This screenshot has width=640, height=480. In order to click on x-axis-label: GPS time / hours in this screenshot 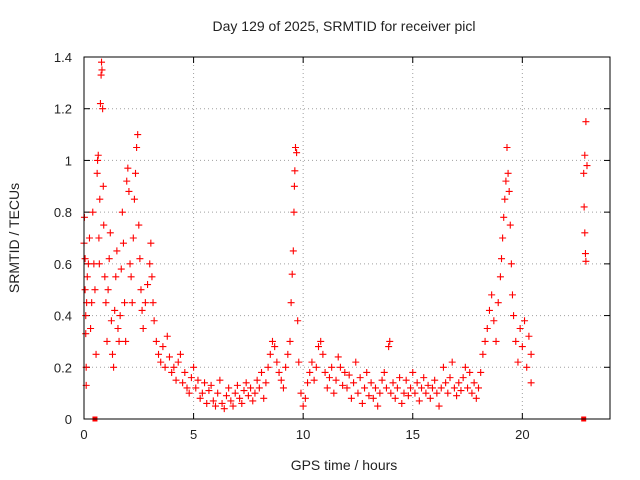, I will do `click(344, 465)`.